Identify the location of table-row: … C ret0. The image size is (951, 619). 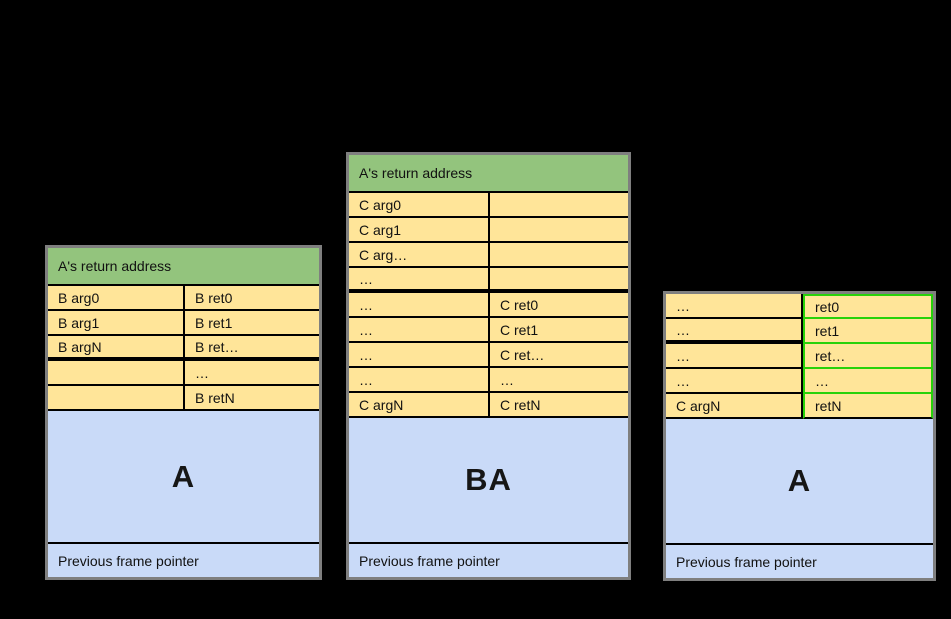
(488, 305).